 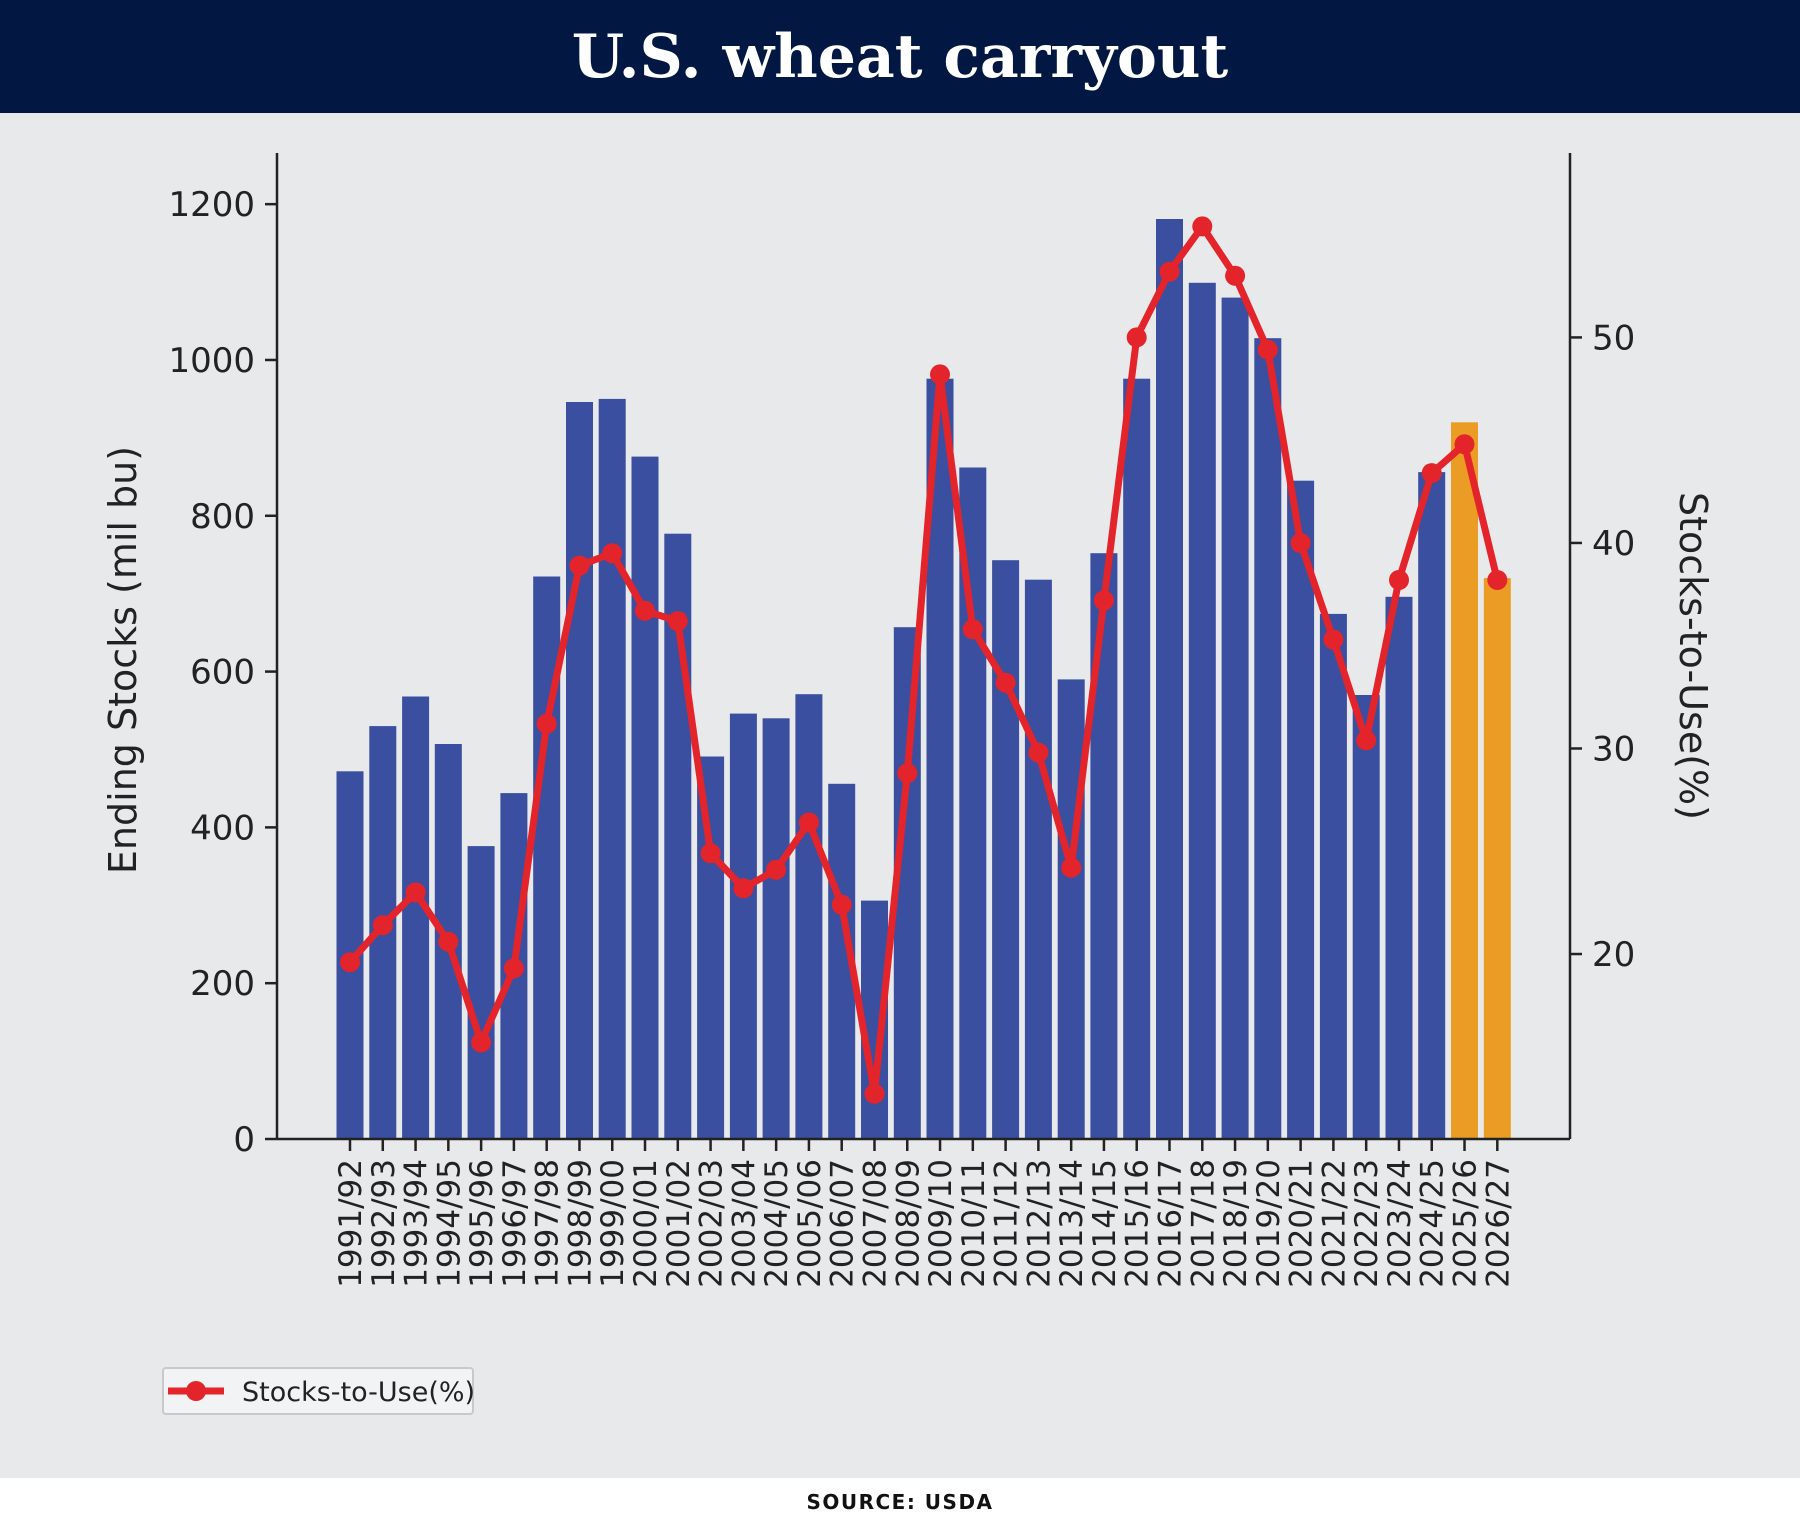 I want to click on x-tick-label: 2012/13, so click(x=1039, y=1223).